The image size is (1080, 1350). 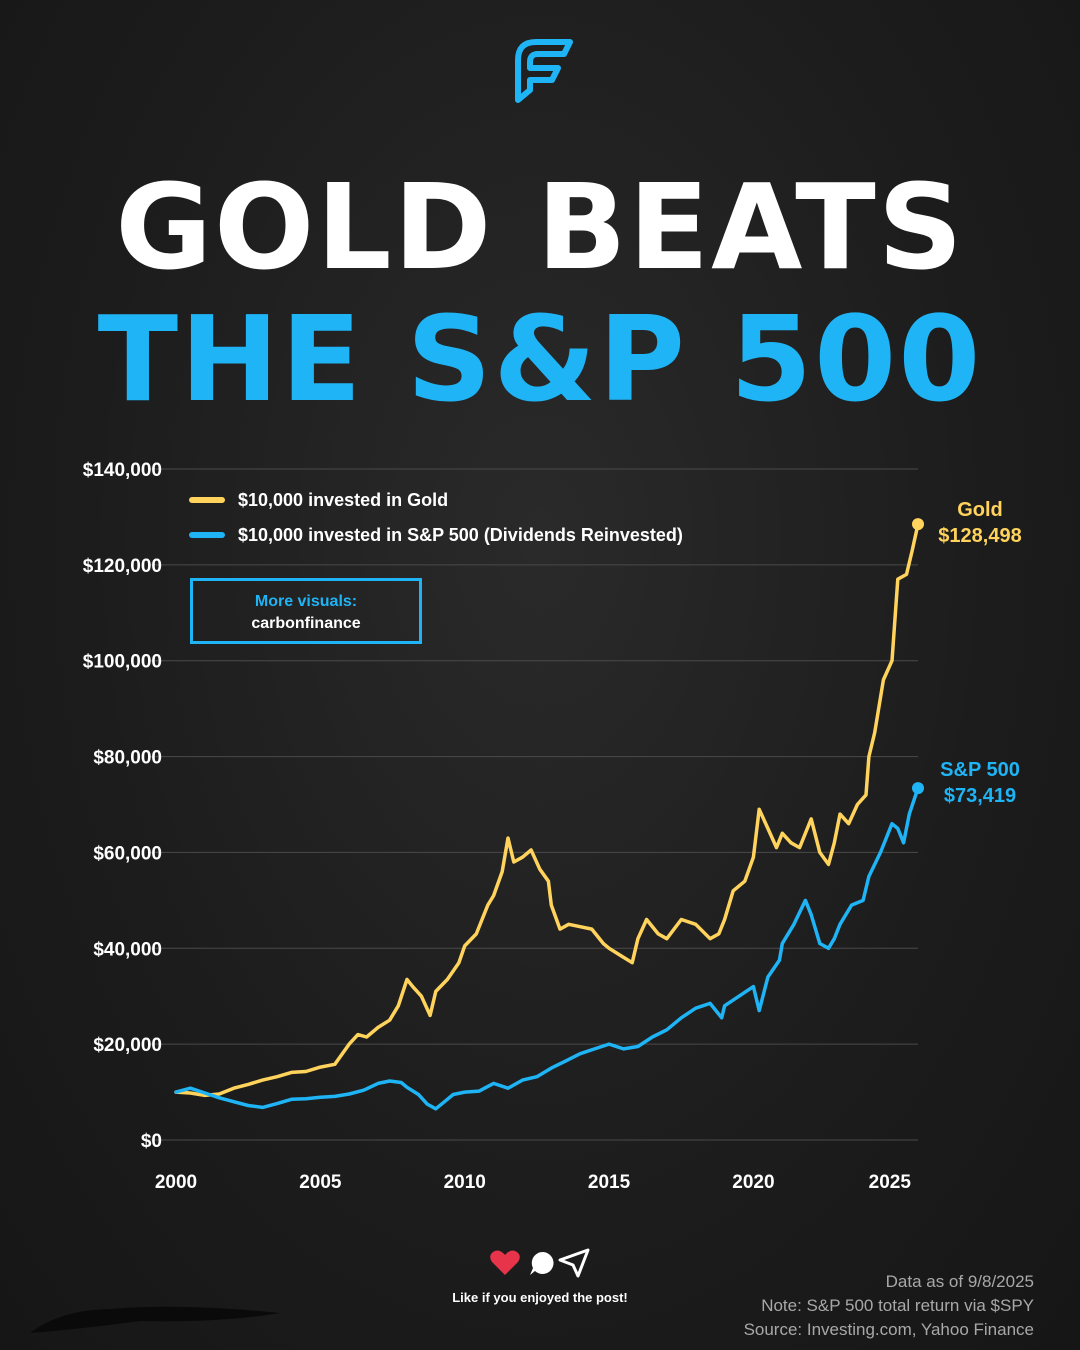 What do you see at coordinates (753, 1182) in the screenshot?
I see `x-tick-label: 2020` at bounding box center [753, 1182].